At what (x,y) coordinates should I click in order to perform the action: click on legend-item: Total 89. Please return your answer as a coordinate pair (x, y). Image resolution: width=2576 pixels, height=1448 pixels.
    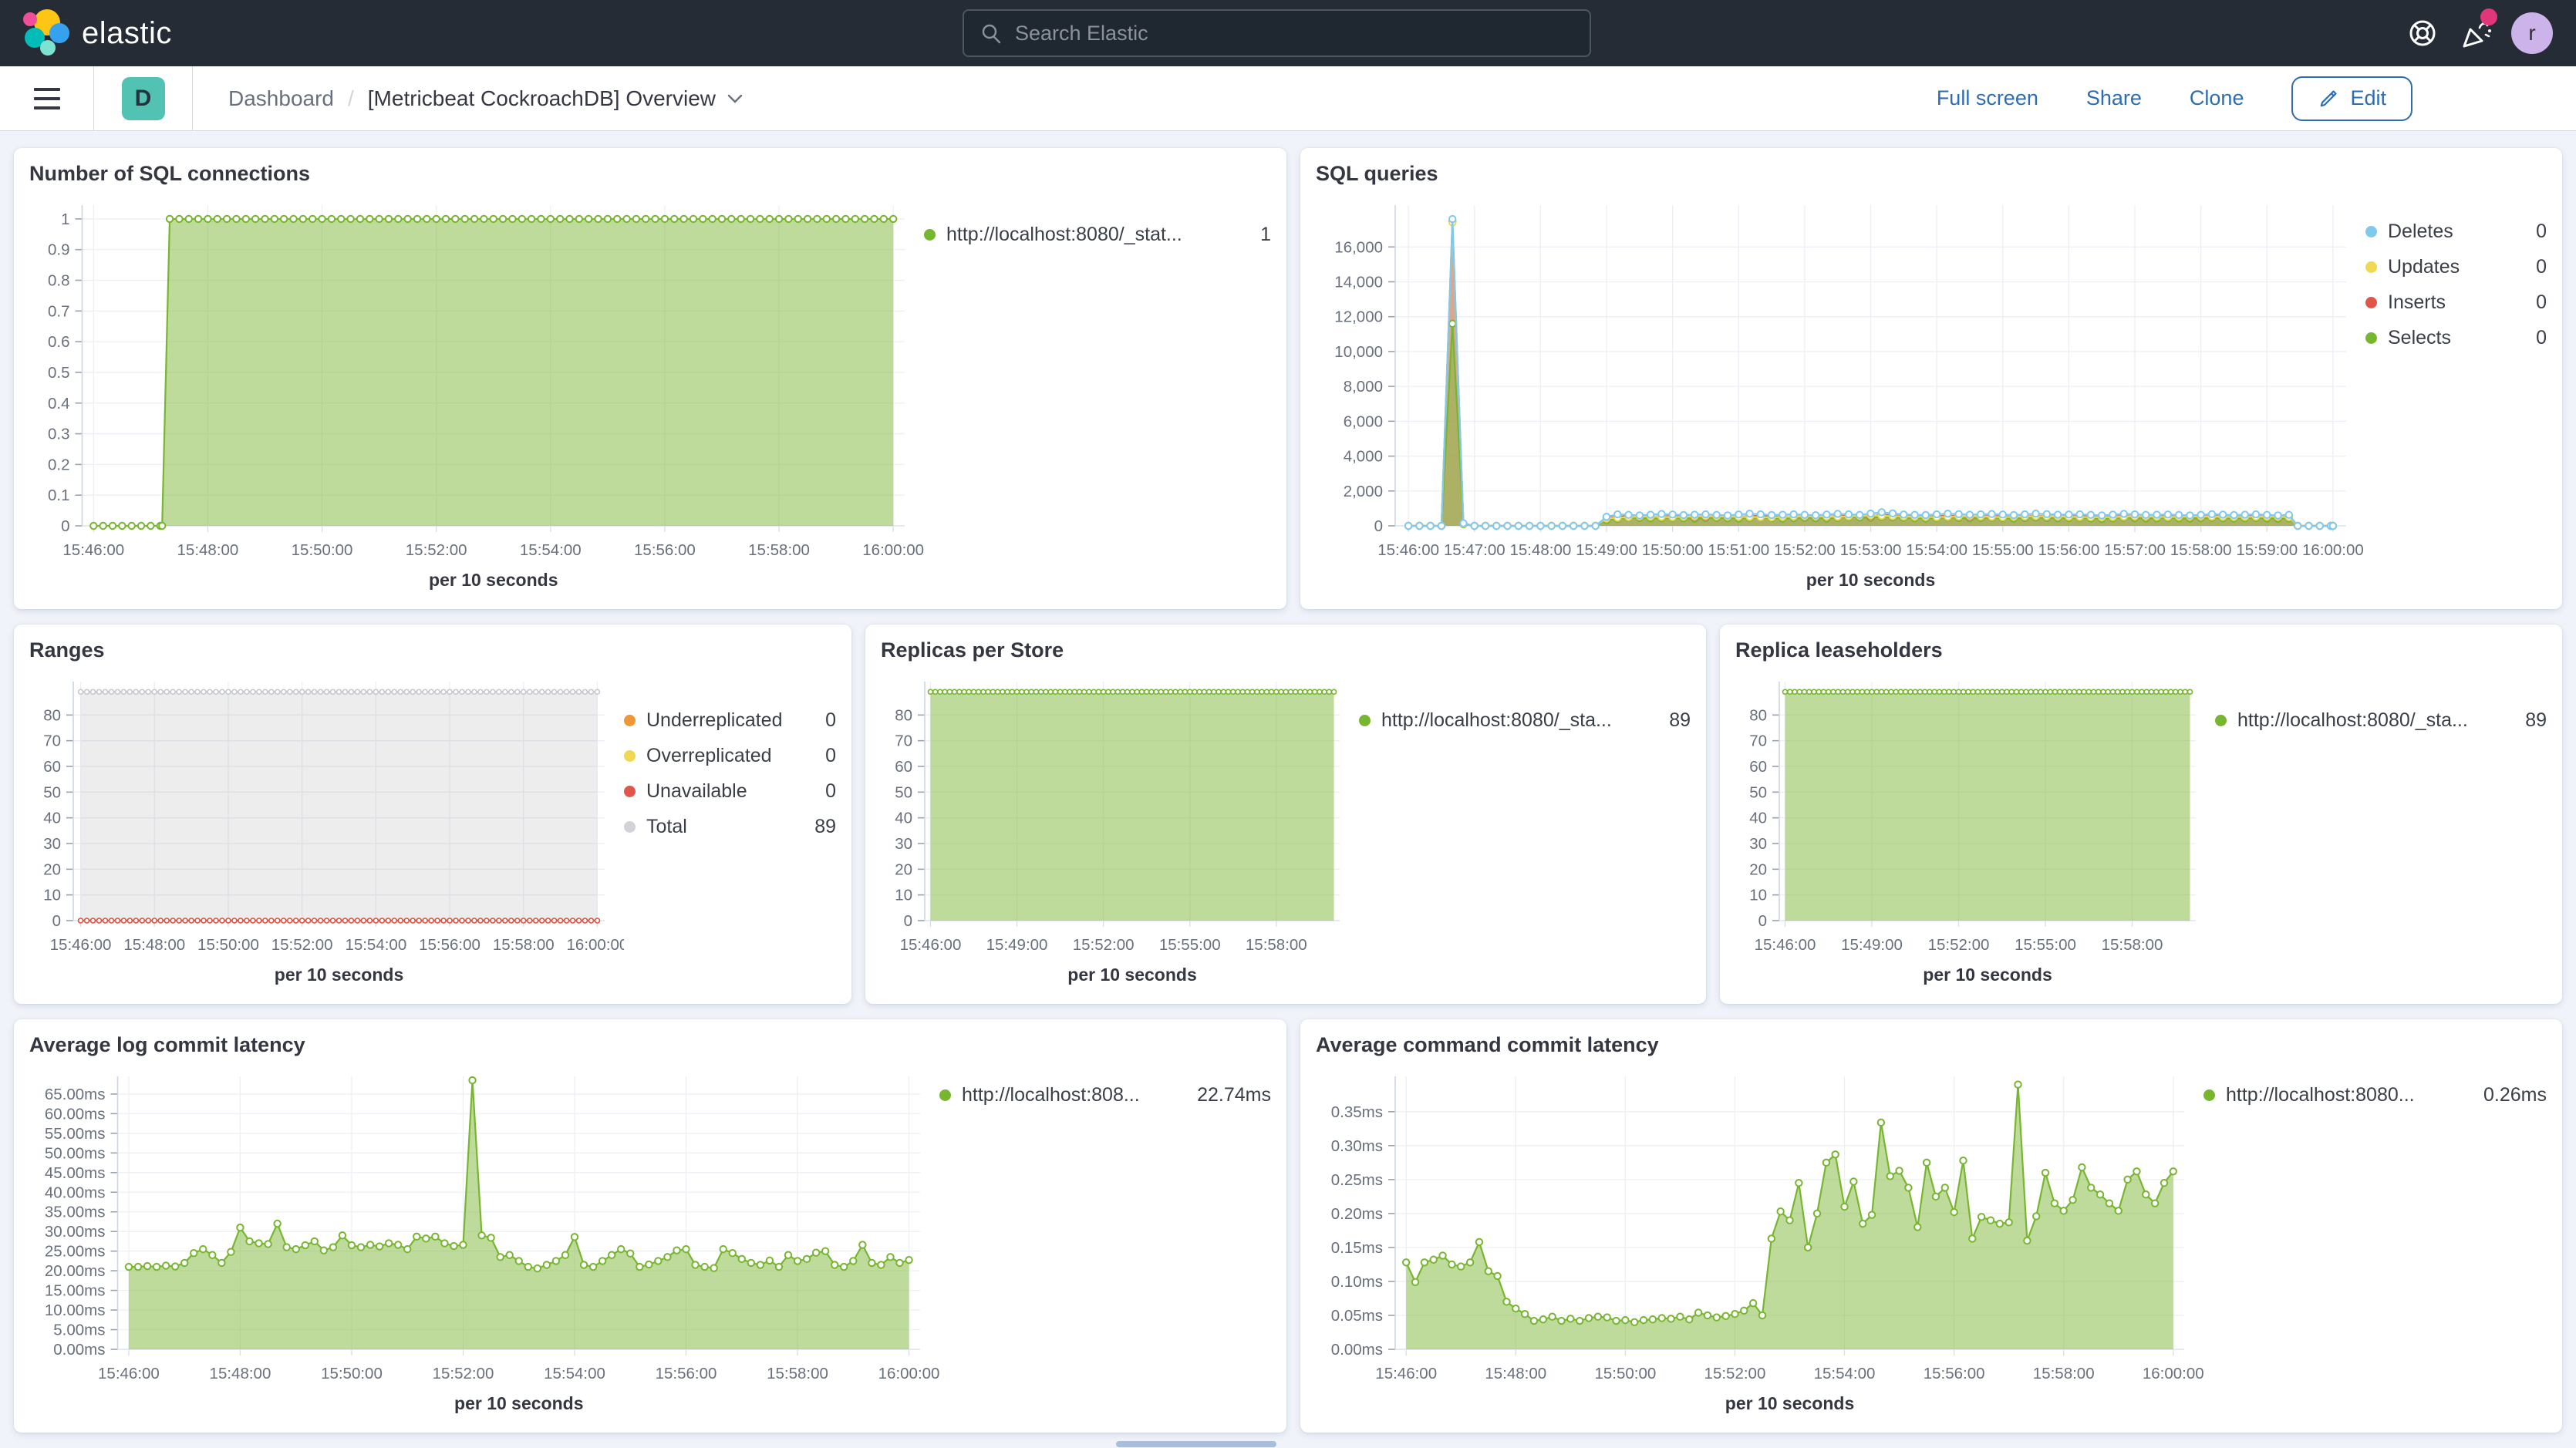
    Looking at the image, I should click on (730, 827).